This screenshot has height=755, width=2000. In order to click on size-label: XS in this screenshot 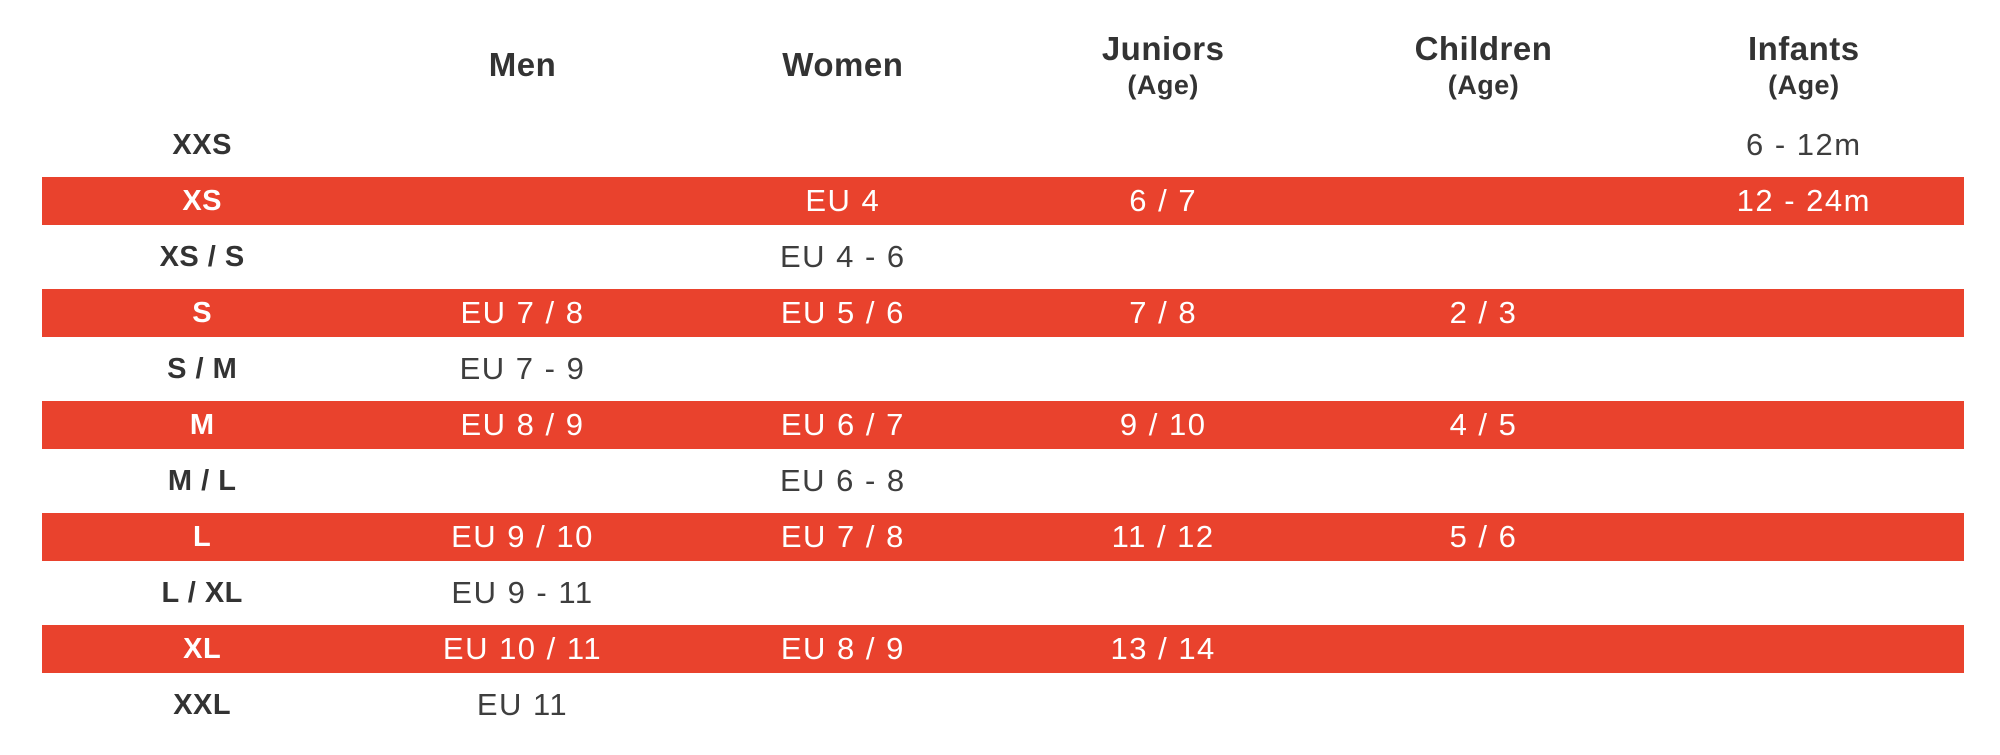, I will do `click(202, 200)`.